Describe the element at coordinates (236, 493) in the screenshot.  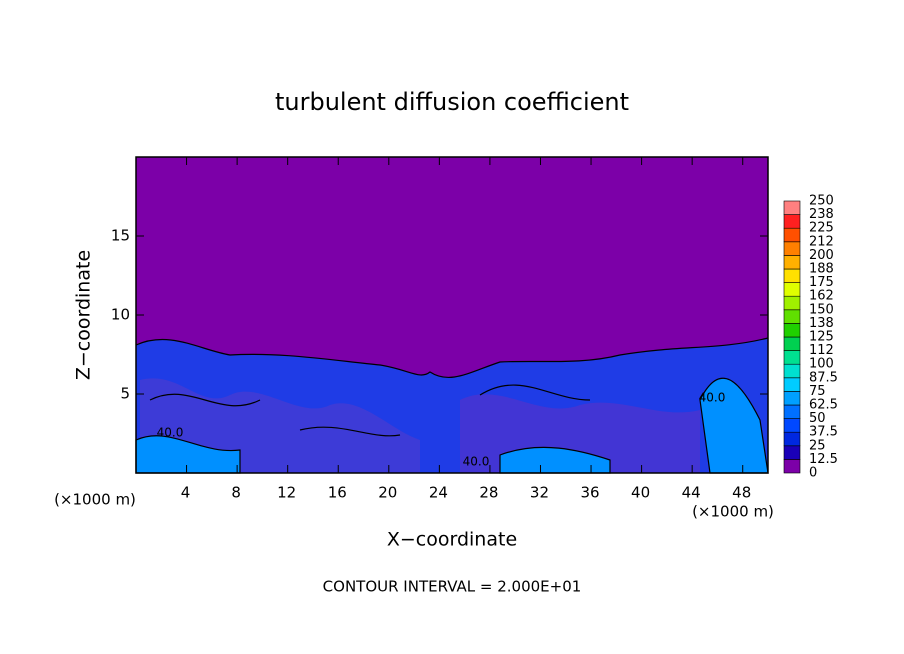
I see `x-tick-label: 8` at that location.